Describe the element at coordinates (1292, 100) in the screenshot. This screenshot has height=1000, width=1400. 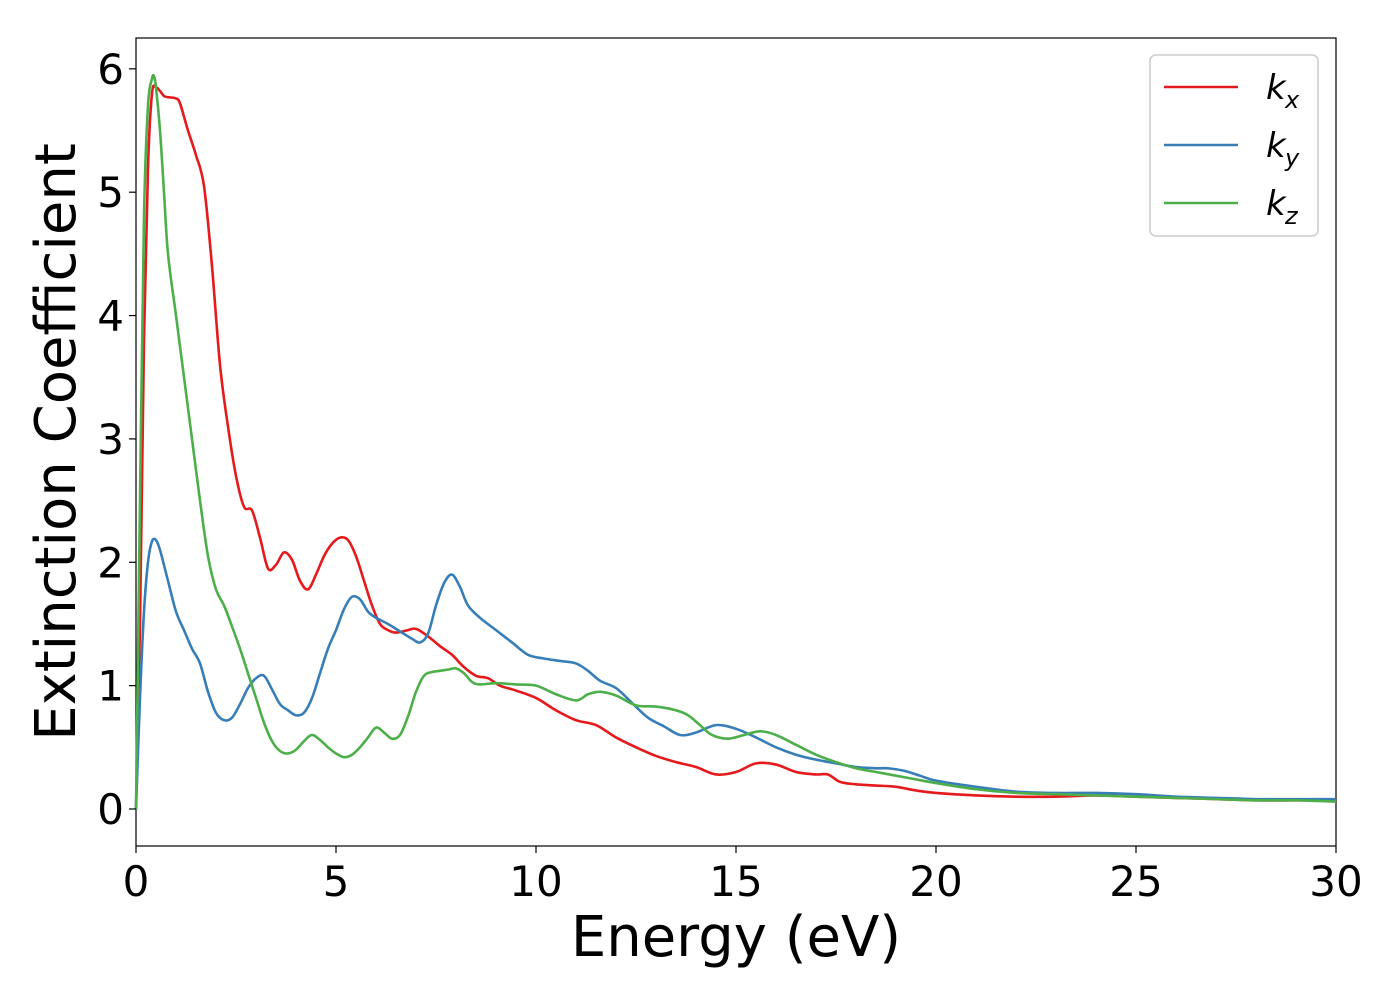
I see `legend-label-sub-x: x` at that location.